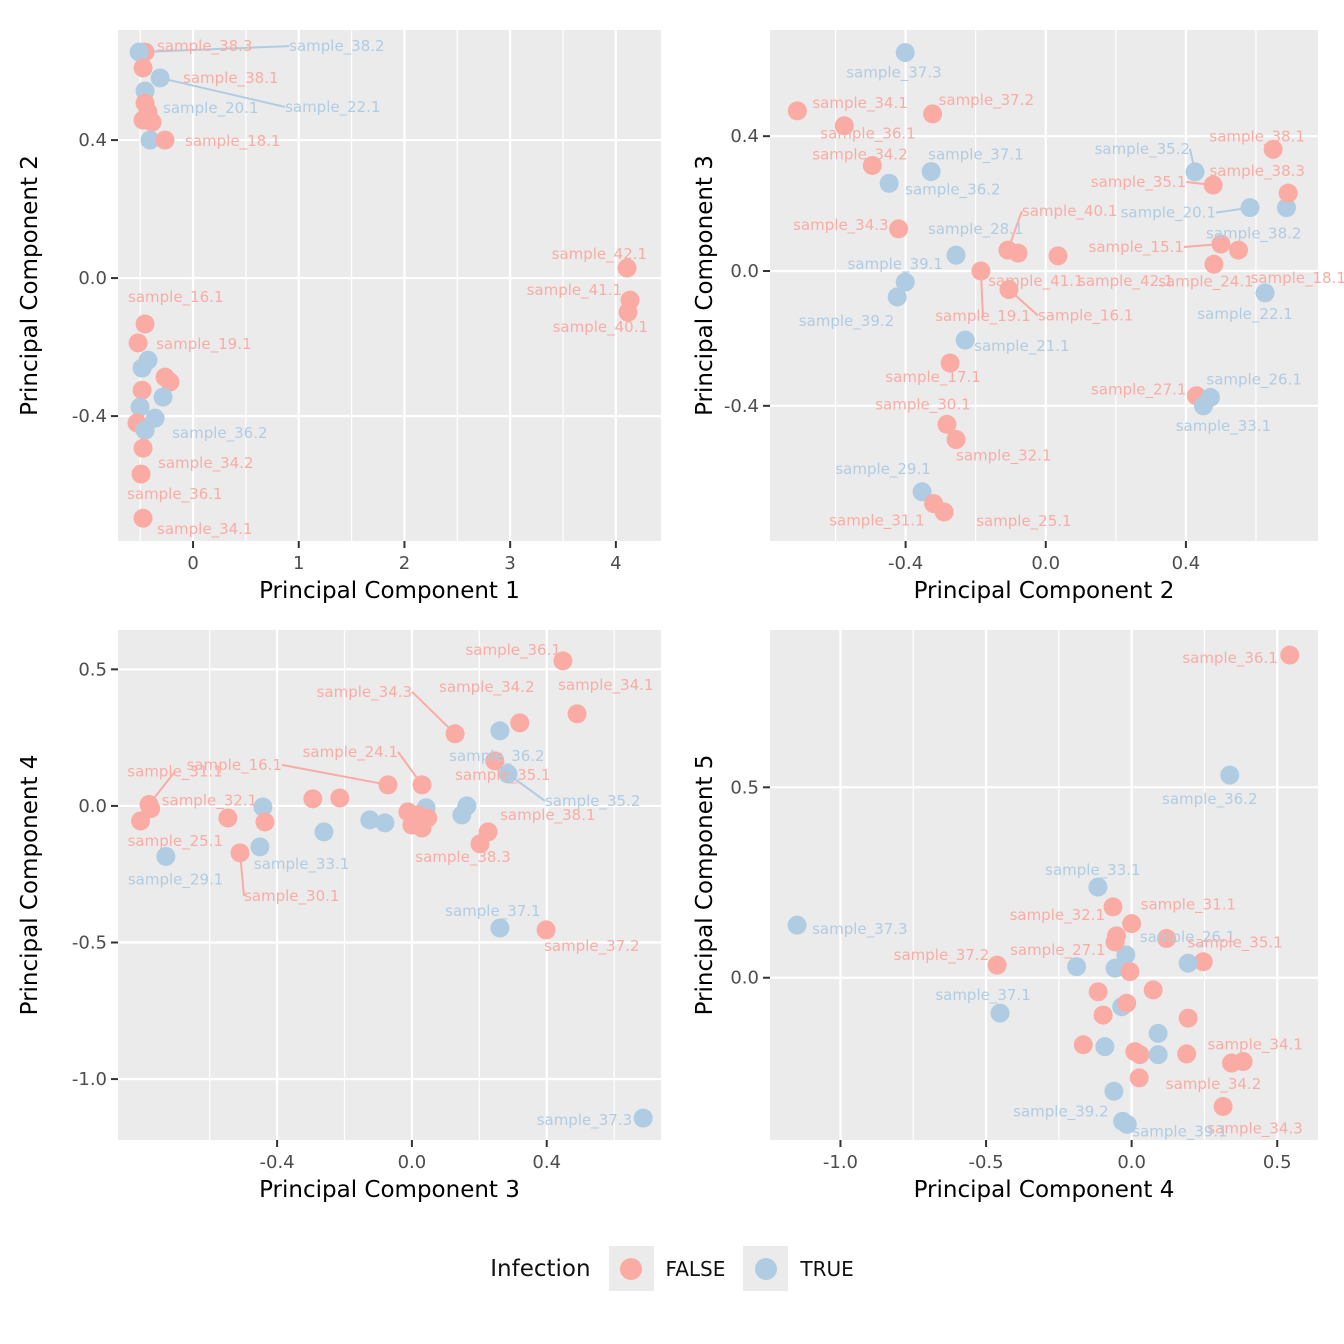 The image size is (1344, 1344). What do you see at coordinates (389, 591) in the screenshot?
I see `x-axis-title: Principal Component 1` at bounding box center [389, 591].